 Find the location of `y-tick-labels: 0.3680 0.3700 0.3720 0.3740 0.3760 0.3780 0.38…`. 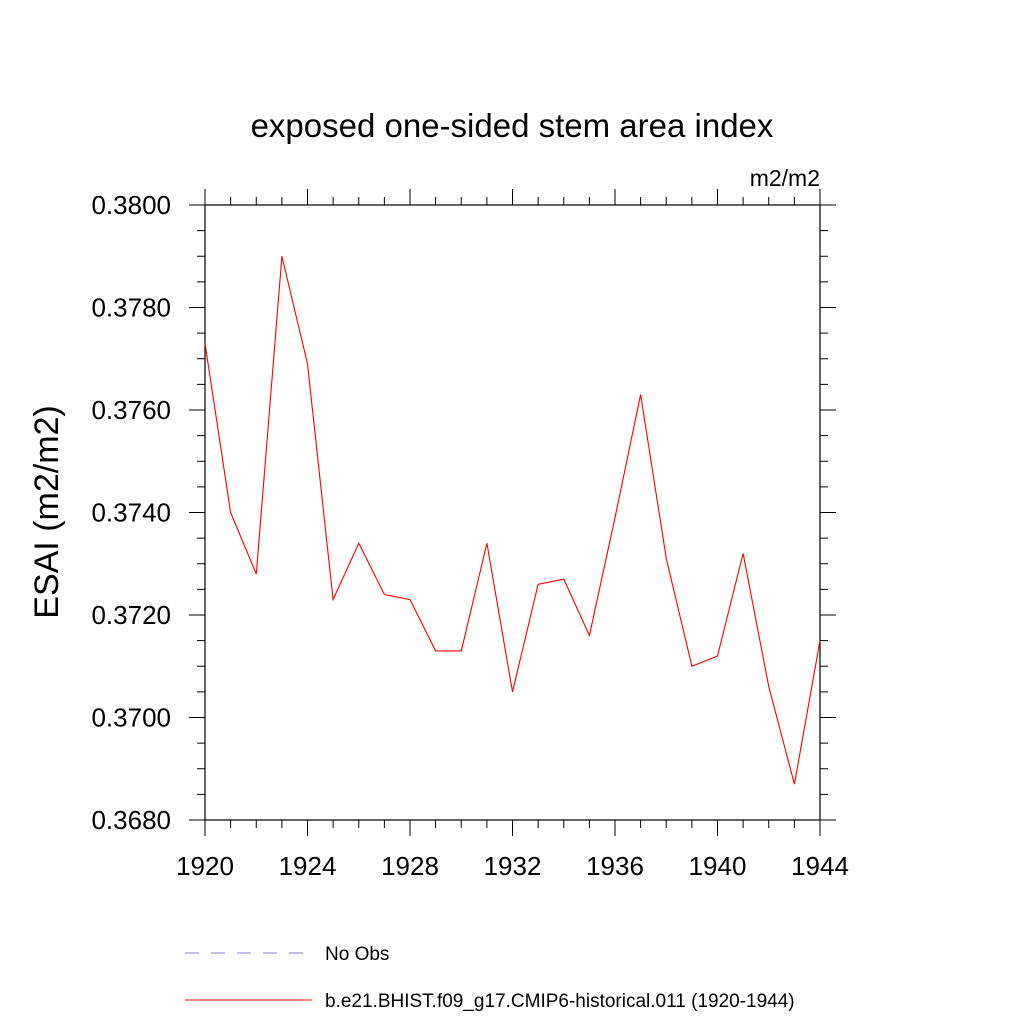

y-tick-labels: 0.3680 0.3700 0.3720 0.3740 0.3760 0.3780 0.38… is located at coordinates (131, 512).